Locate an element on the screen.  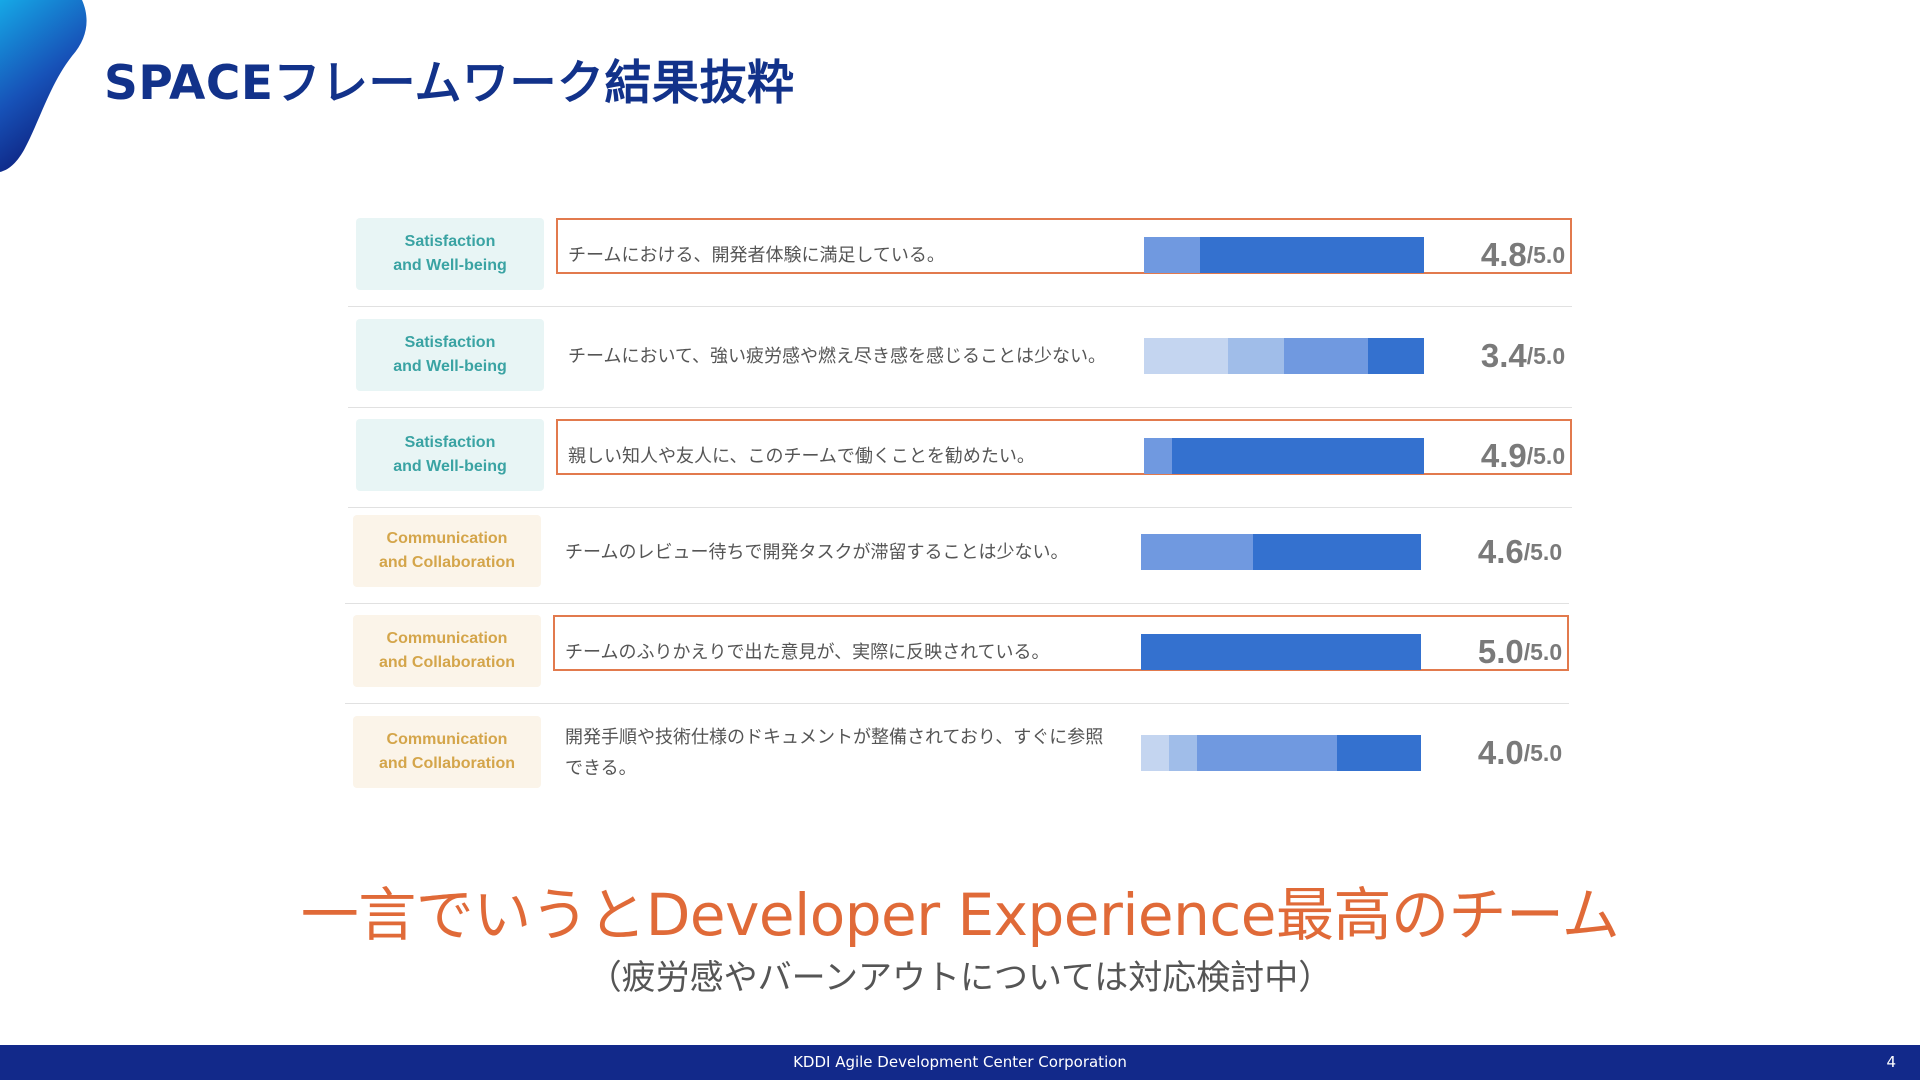
score-number: 5.0 is located at coordinates (1500, 651).